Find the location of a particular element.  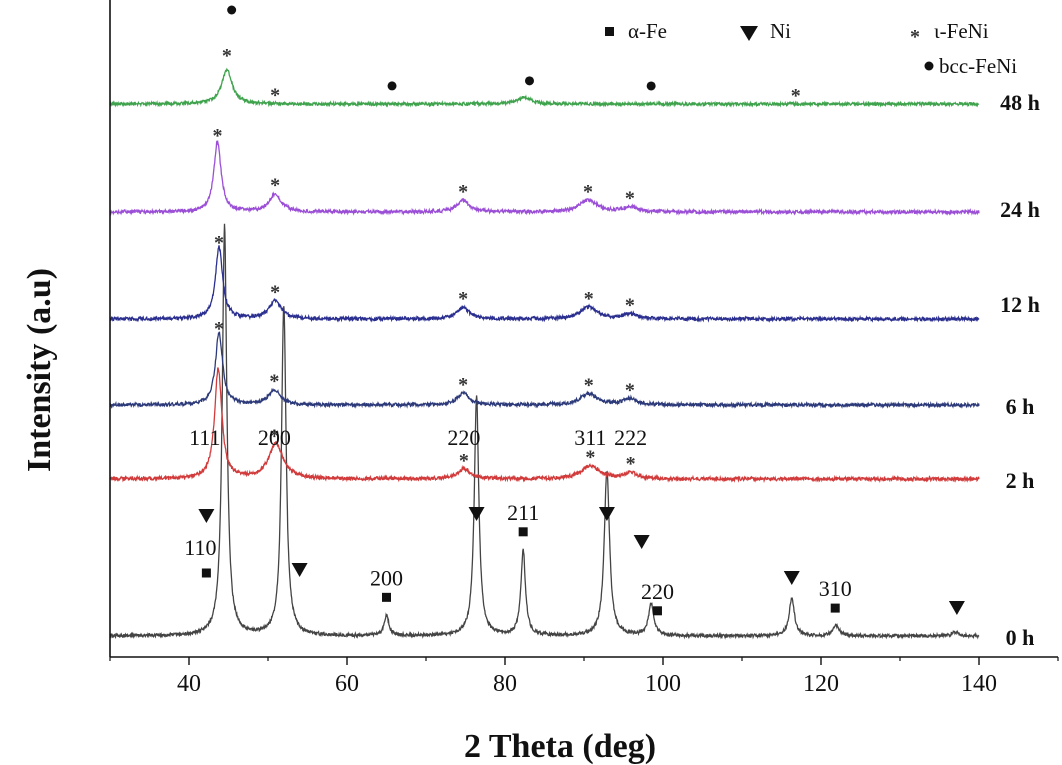

peak-marker-48h-34-star-icon: * is located at coordinates (275, 95).